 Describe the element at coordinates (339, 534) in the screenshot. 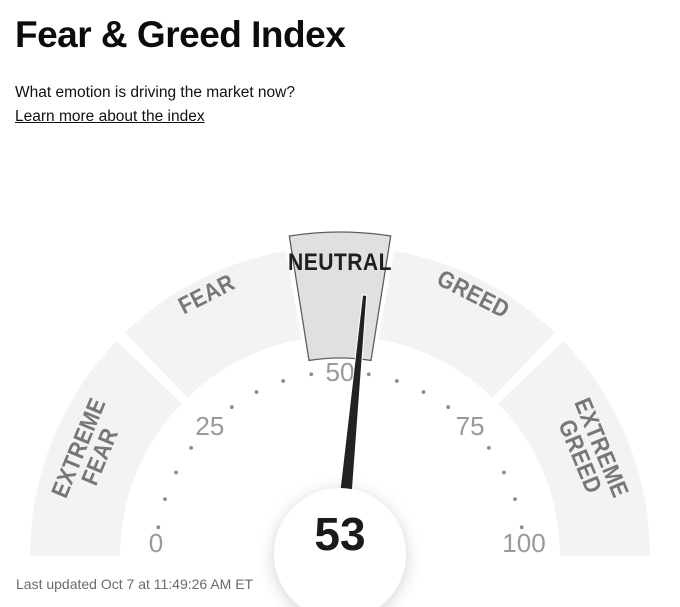

I see `gauge-value: 53` at that location.